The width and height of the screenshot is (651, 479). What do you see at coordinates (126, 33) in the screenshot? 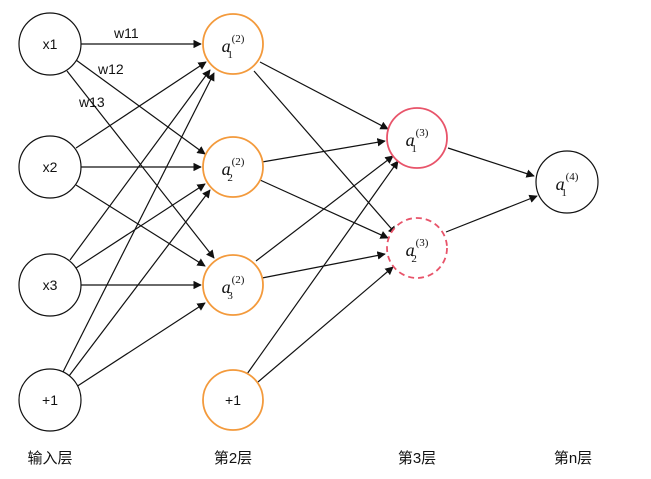
I see `weight-label-w11: w11` at bounding box center [126, 33].